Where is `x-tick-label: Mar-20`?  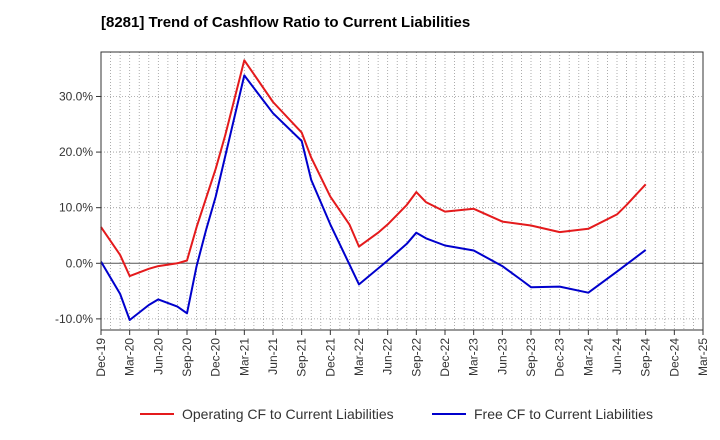
x-tick-label: Mar-20 is located at coordinates (130, 357).